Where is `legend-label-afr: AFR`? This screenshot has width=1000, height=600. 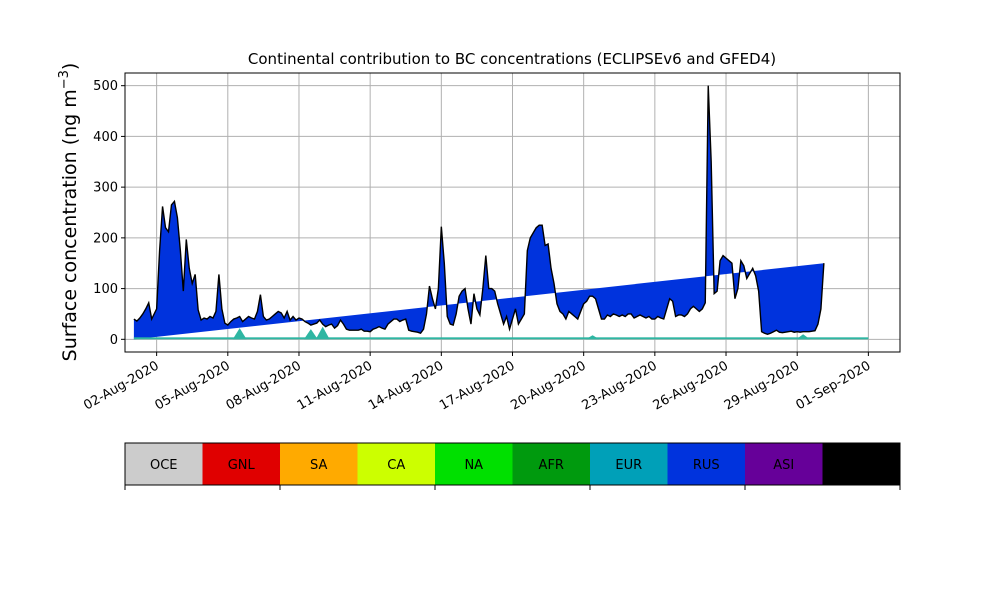 legend-label-afr: AFR is located at coordinates (551, 465).